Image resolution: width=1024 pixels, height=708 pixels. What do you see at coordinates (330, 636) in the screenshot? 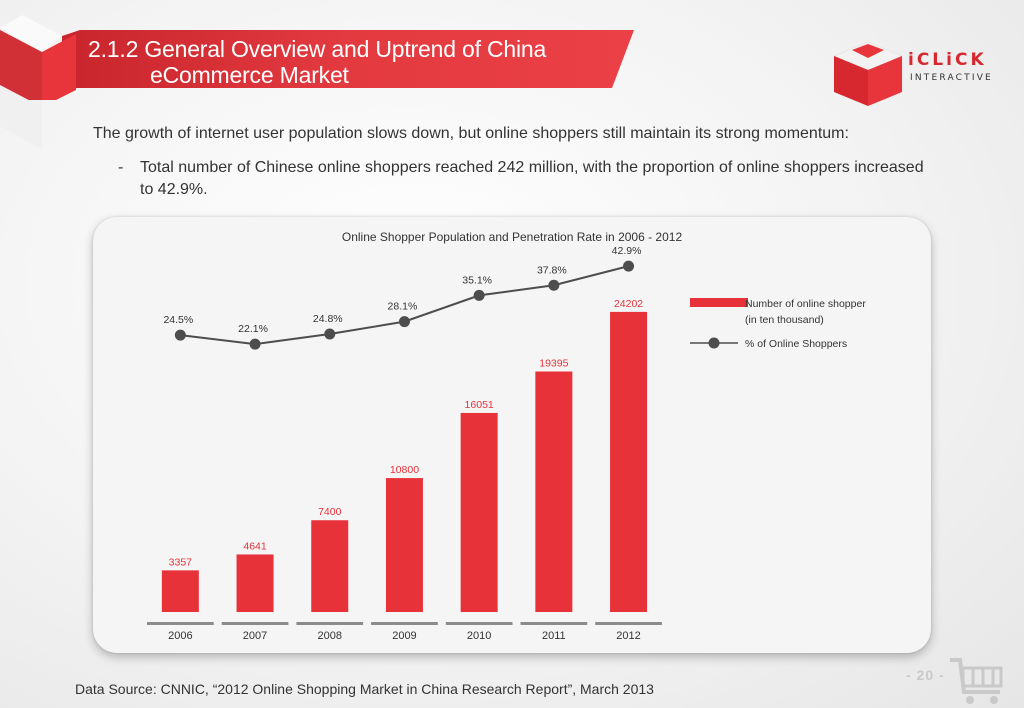
I see `x-tick-2008: 2008` at bounding box center [330, 636].